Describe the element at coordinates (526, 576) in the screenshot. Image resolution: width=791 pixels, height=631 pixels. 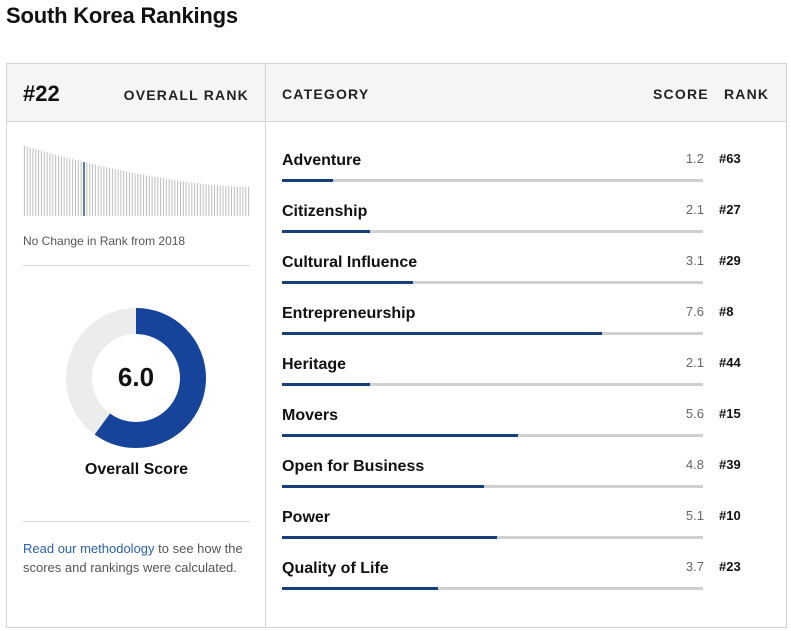
I see `category-row: Quality of Life 3.7 #23` at that location.